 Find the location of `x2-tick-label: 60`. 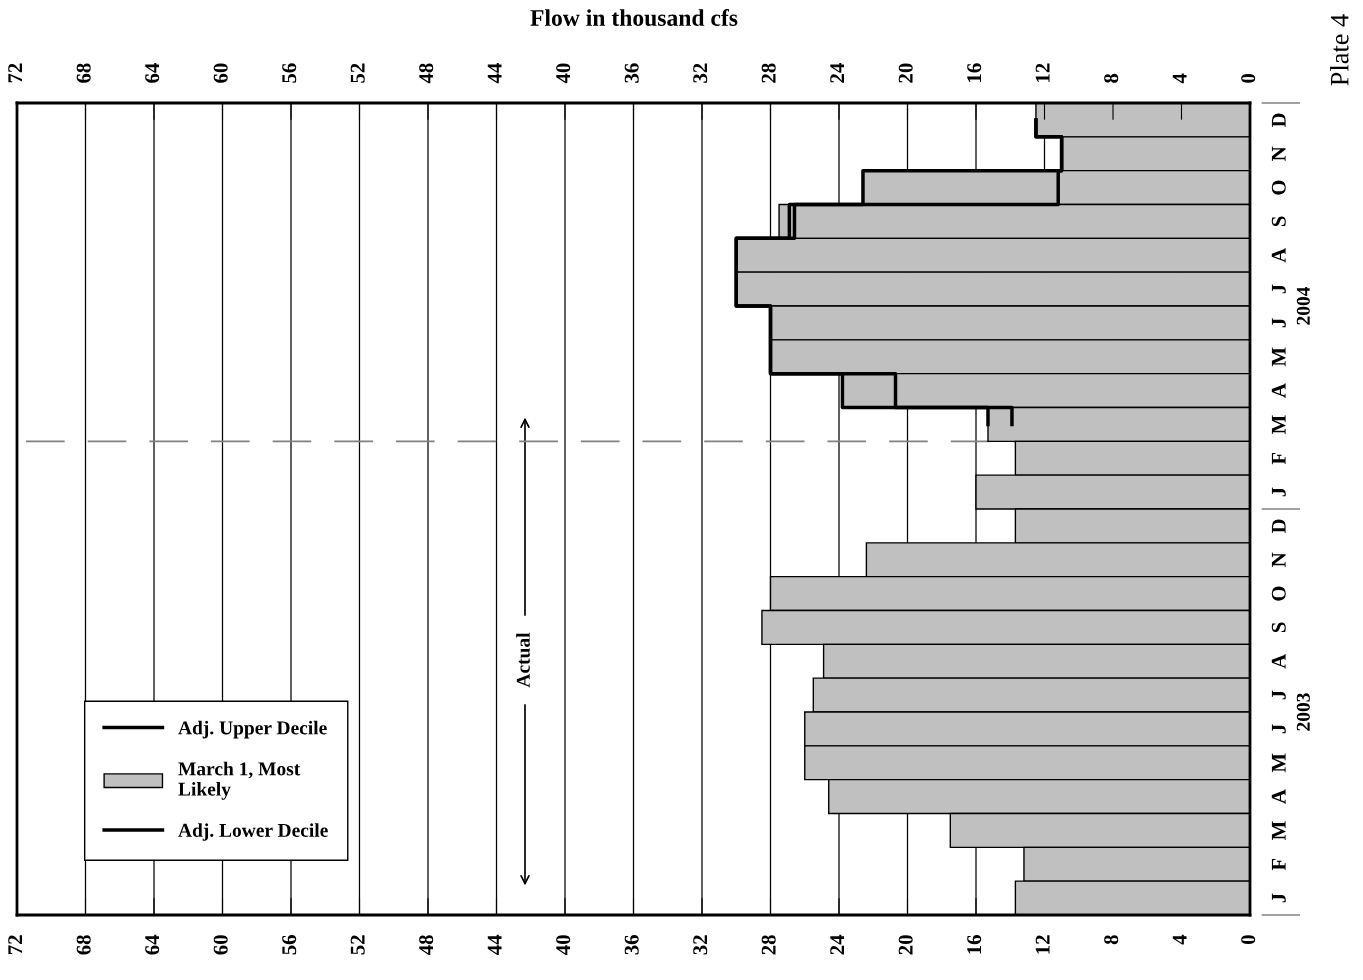

x2-tick-label: 60 is located at coordinates (220, 945).